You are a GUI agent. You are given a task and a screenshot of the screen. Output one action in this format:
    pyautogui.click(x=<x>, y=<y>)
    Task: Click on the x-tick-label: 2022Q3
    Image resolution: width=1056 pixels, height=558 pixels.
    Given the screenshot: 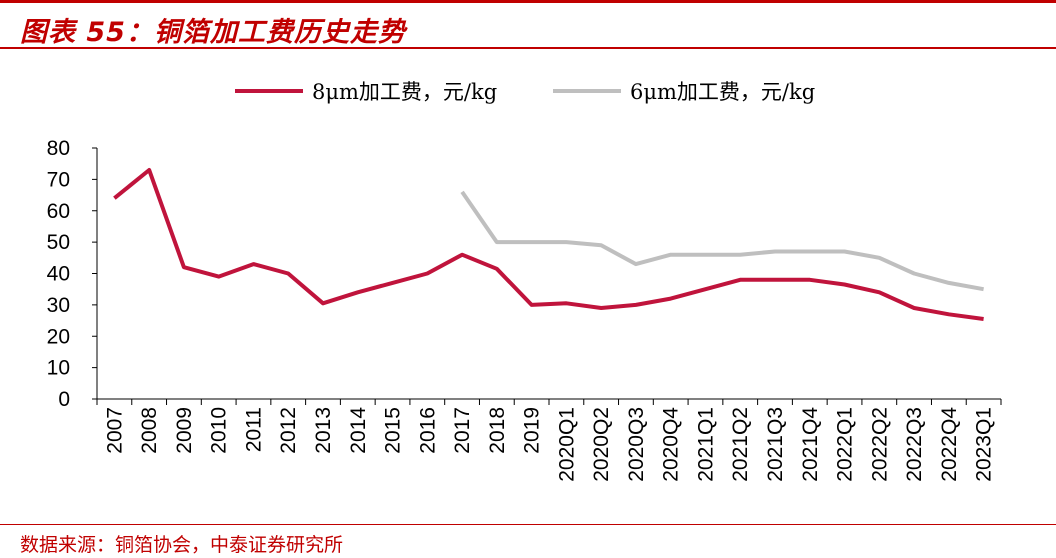 What is the action you would take?
    pyautogui.click(x=914, y=444)
    